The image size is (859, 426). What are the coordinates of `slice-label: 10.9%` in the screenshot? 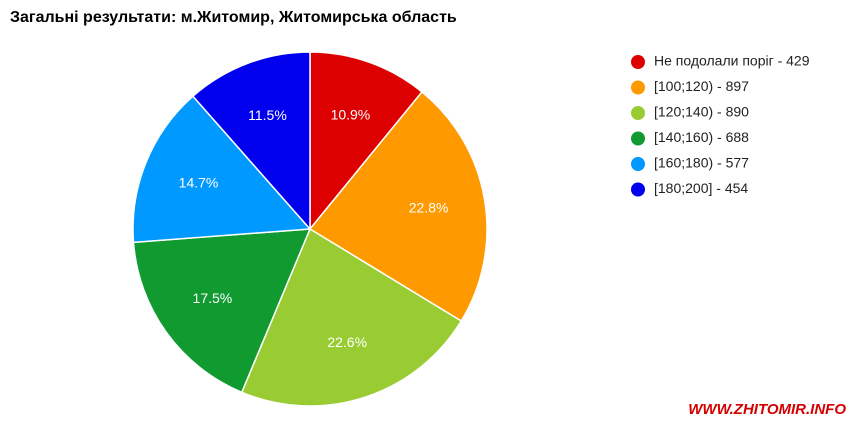 It's located at (351, 114).